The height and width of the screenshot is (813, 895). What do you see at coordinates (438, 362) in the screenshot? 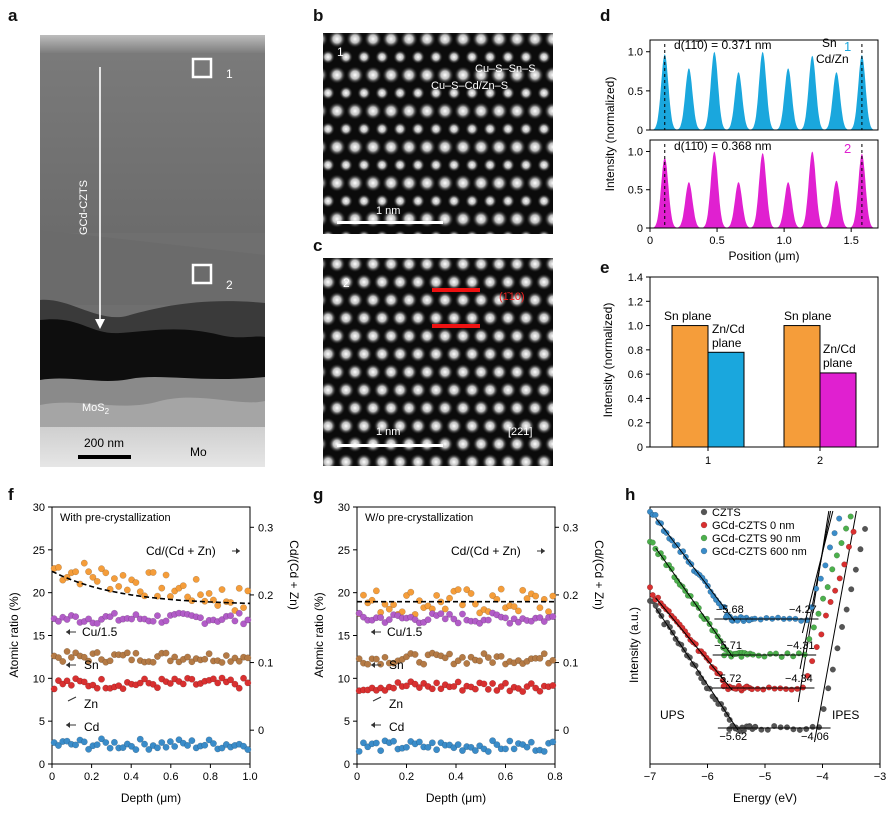
I see `panel-c-lattice: 2 (1̄10) 1 nm [221]` at bounding box center [438, 362].